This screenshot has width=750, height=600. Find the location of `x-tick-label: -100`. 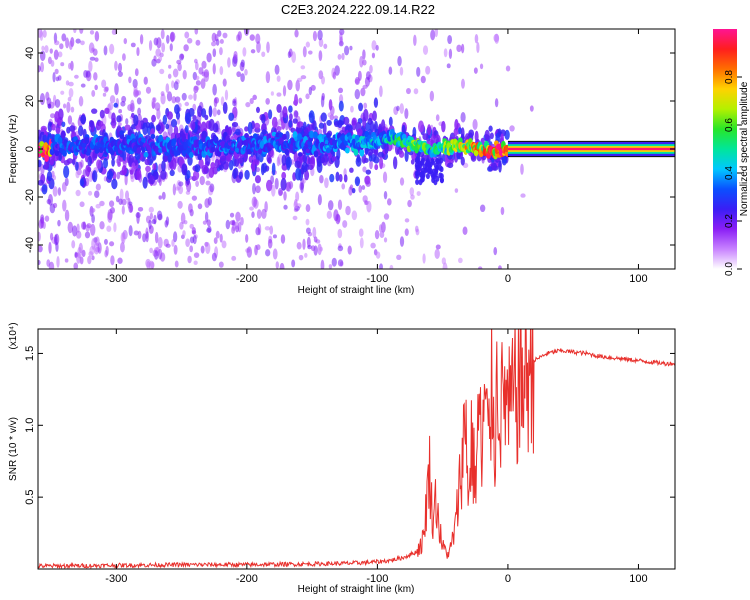

x-tick-label: -100 is located at coordinates (377, 279).